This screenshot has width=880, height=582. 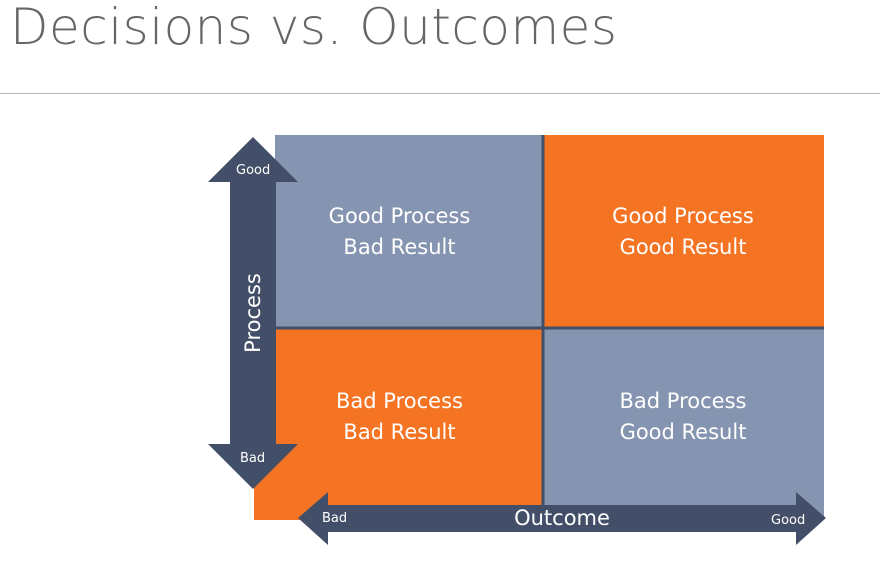 I want to click on outcome-axis-arrow, so click(x=562, y=518).